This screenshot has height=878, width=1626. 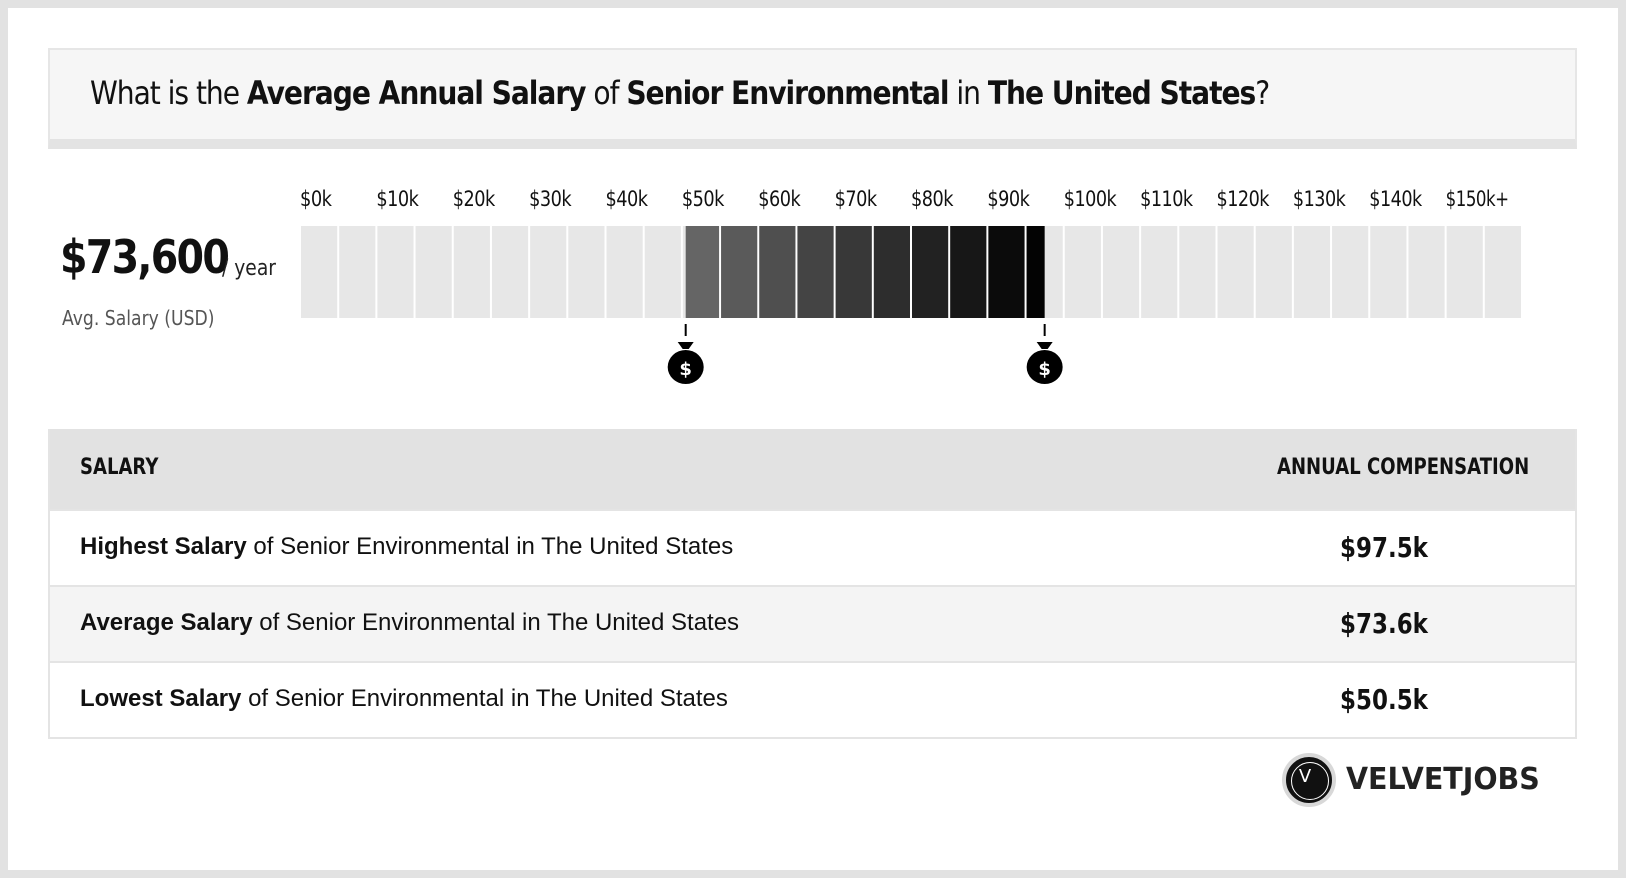 I want to click on logo-letter: V, so click(x=1305, y=776).